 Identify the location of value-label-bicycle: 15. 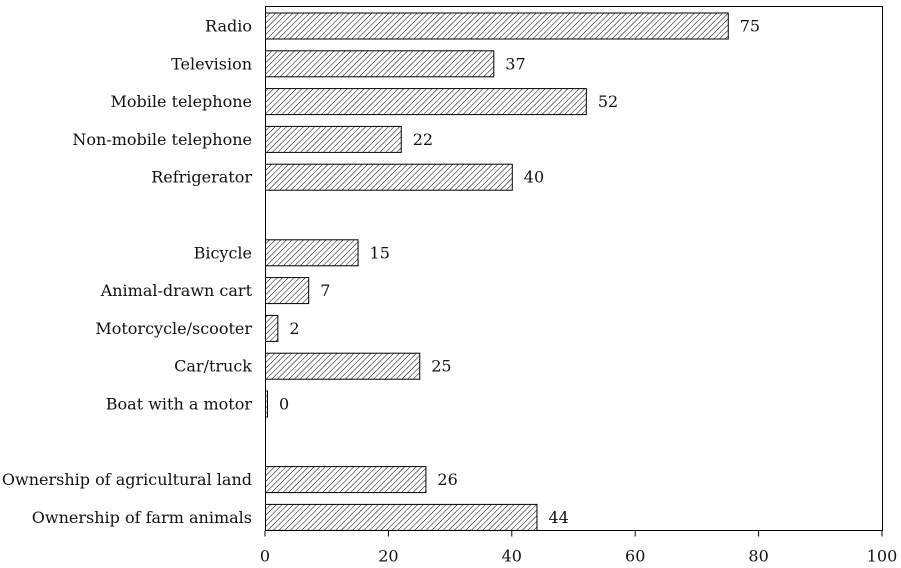
(380, 252).